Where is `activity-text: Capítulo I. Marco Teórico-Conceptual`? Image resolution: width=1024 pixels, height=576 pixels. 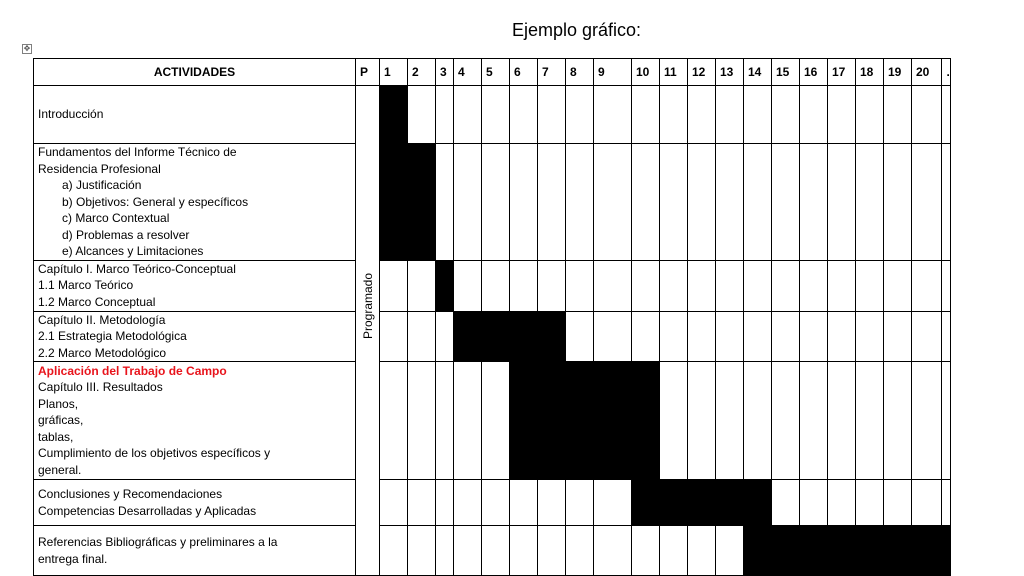 activity-text: Capítulo I. Marco Teórico-Conceptual is located at coordinates (137, 268).